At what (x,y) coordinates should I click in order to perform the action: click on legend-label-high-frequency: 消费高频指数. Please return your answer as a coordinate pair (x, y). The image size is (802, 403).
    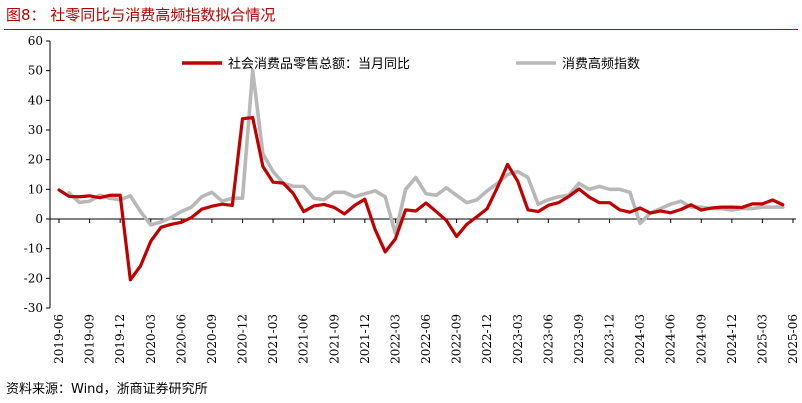
    Looking at the image, I should click on (601, 64).